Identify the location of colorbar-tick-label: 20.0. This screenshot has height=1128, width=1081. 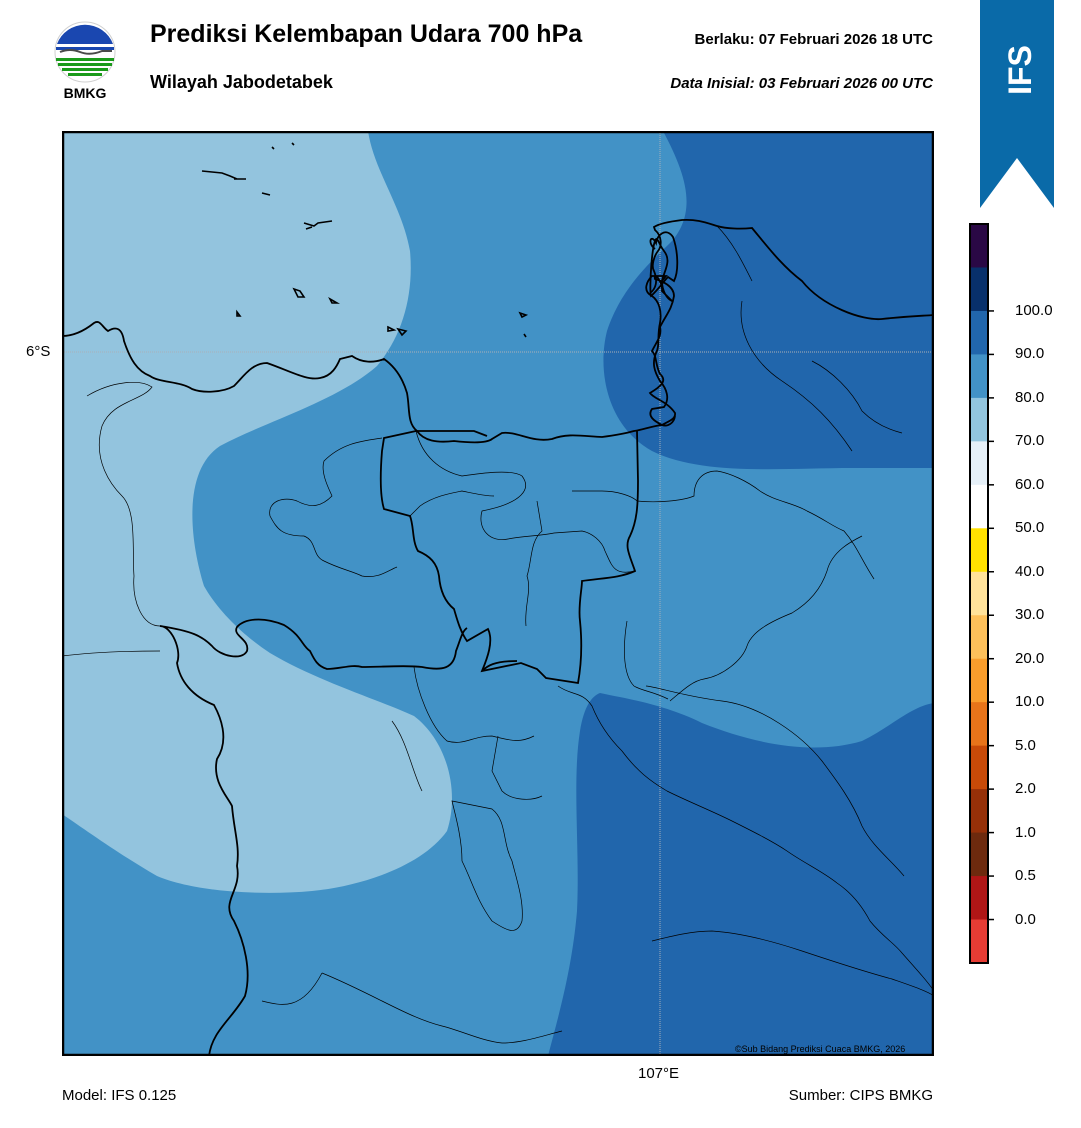
(1030, 658).